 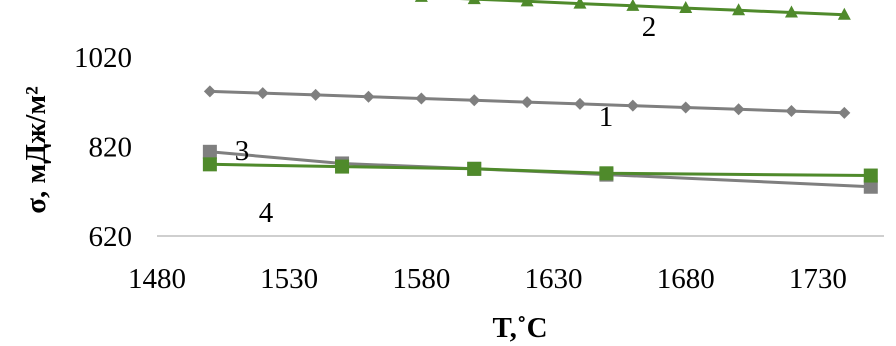 I want to click on x-axis-title: T,˚C, so click(x=519, y=328).